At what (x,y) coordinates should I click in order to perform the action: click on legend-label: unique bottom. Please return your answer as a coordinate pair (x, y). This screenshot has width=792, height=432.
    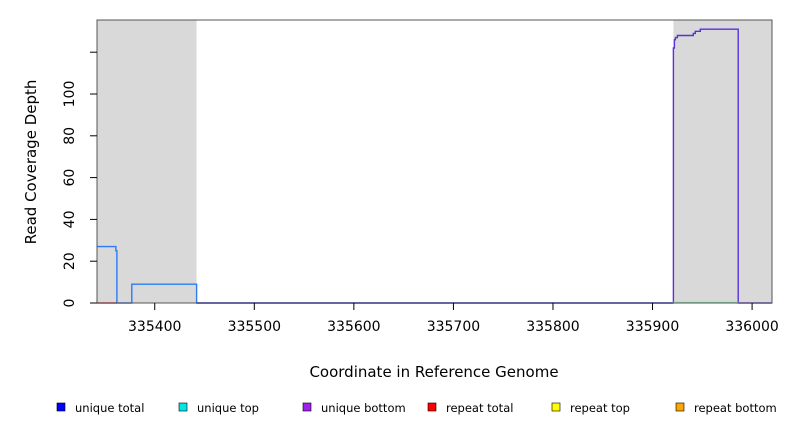
    Looking at the image, I should click on (363, 408).